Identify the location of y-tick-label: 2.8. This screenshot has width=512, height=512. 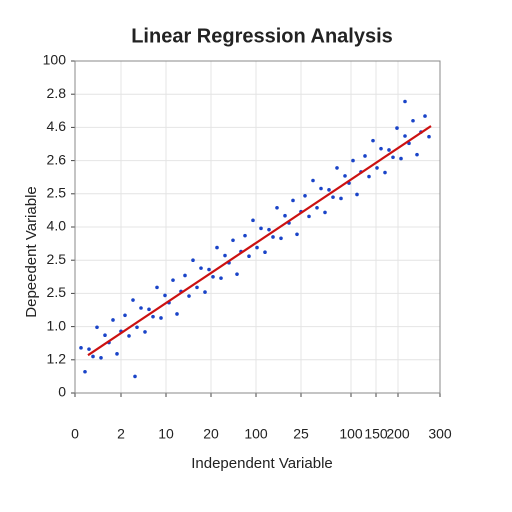
(57, 93).